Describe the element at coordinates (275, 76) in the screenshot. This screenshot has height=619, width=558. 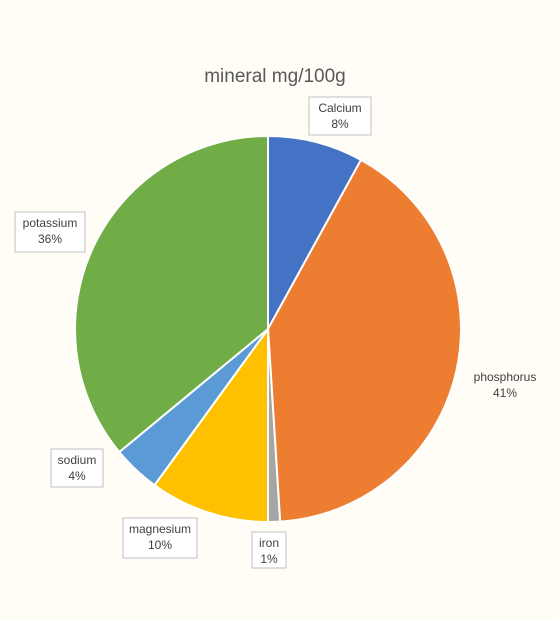
I see `chart-title: mineral mg/100g` at that location.